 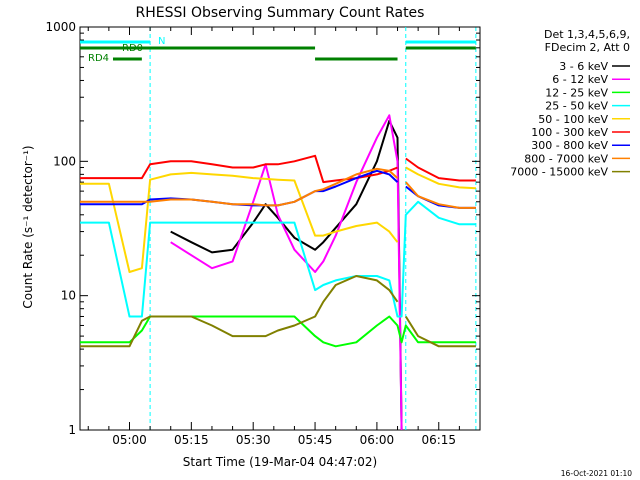 What do you see at coordinates (583, 66) in the screenshot?
I see `legend-label-3-6-kev: 3 - 6 keV` at bounding box center [583, 66].